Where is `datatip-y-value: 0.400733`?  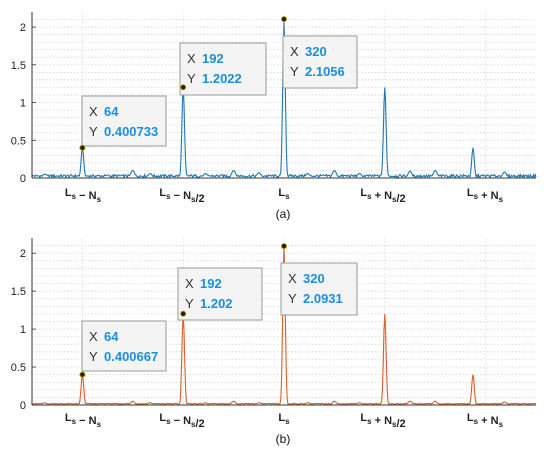
datatip-y-value: 0.400733 is located at coordinates (131, 131).